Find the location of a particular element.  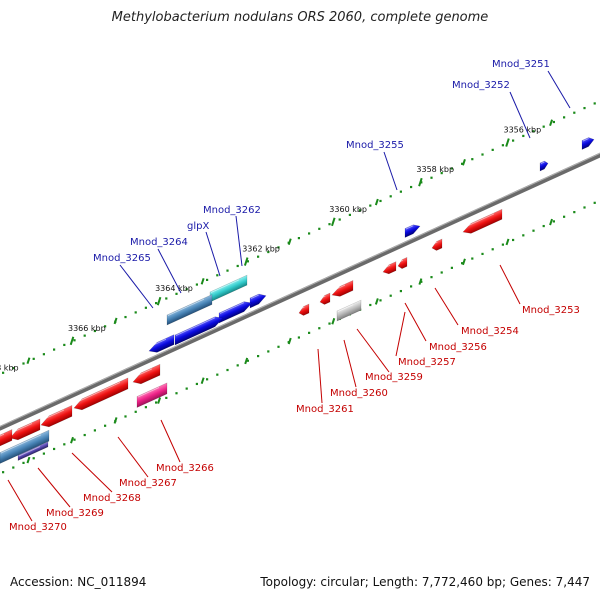

gene-label-mnod-3256: Mnod_3256 is located at coordinates (458, 347).